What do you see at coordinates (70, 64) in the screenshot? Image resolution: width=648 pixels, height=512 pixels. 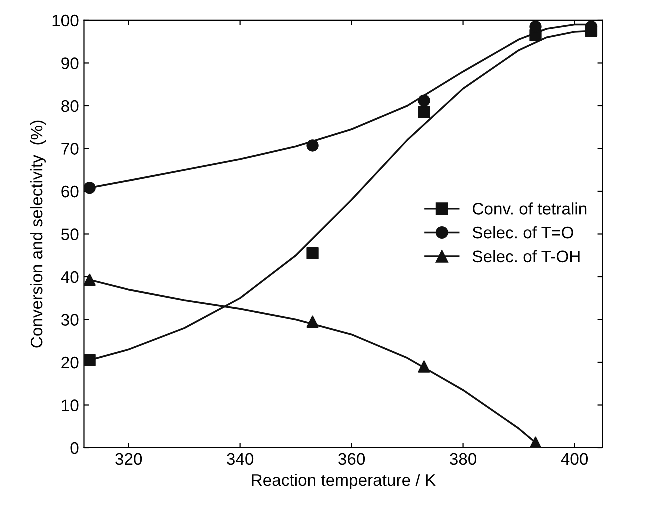 I see `y-tick-label: 90` at bounding box center [70, 64].